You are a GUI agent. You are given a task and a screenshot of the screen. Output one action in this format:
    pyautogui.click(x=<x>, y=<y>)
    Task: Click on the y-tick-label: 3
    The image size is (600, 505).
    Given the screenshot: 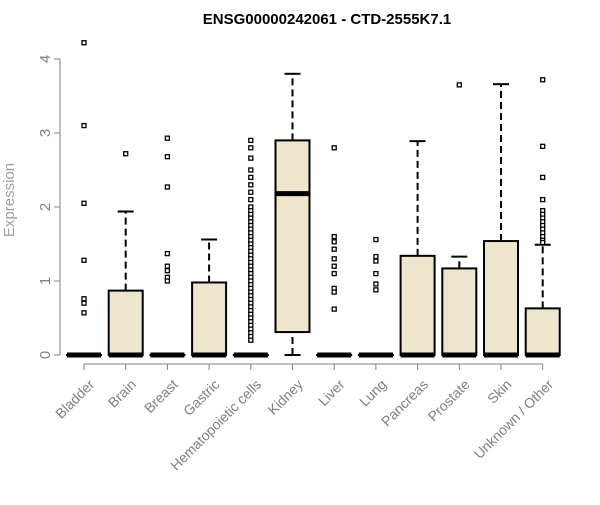 What is the action you would take?
    pyautogui.click(x=45, y=133)
    